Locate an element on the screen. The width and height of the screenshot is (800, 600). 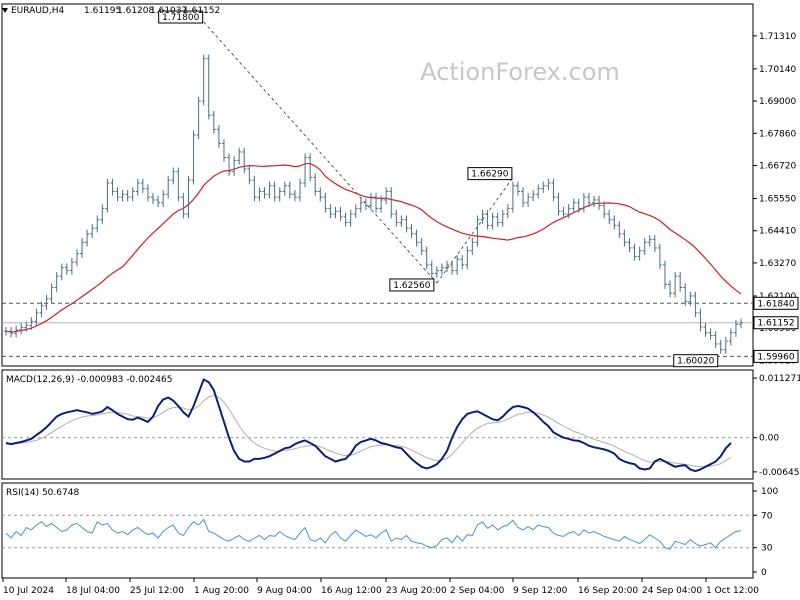
rsi-tick-label: 0 is located at coordinates (764, 573).